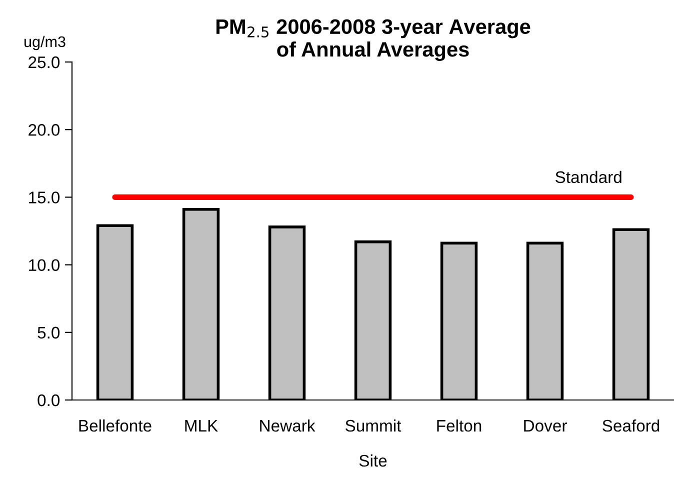 The width and height of the screenshot is (674, 487). What do you see at coordinates (459, 425) in the screenshot?
I see `x-tick-label: Felton` at bounding box center [459, 425].